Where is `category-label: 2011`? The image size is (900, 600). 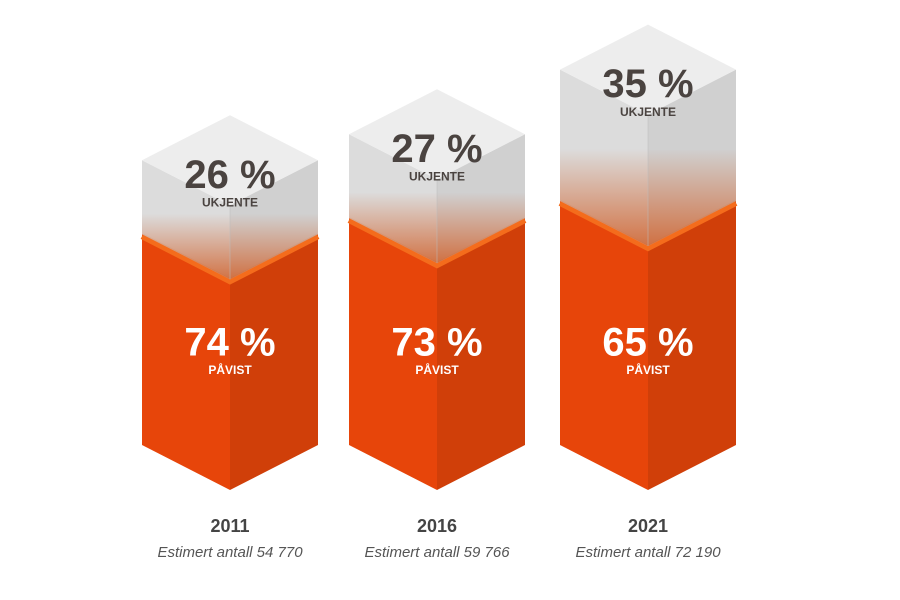
category-label: 2011 is located at coordinates (229, 526).